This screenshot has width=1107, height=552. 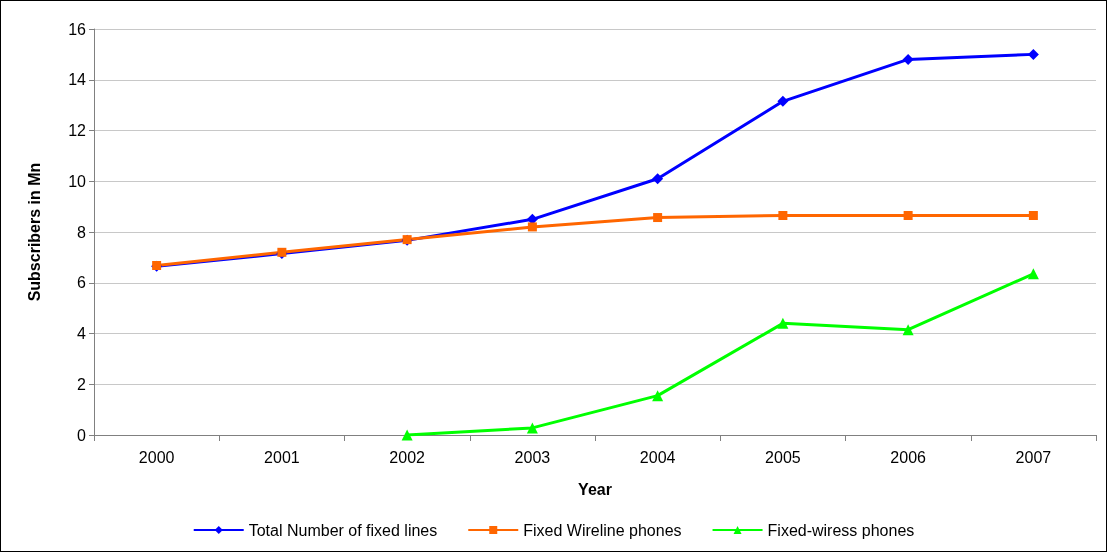 I want to click on x-tick-label: 2007, so click(x=1033, y=457).